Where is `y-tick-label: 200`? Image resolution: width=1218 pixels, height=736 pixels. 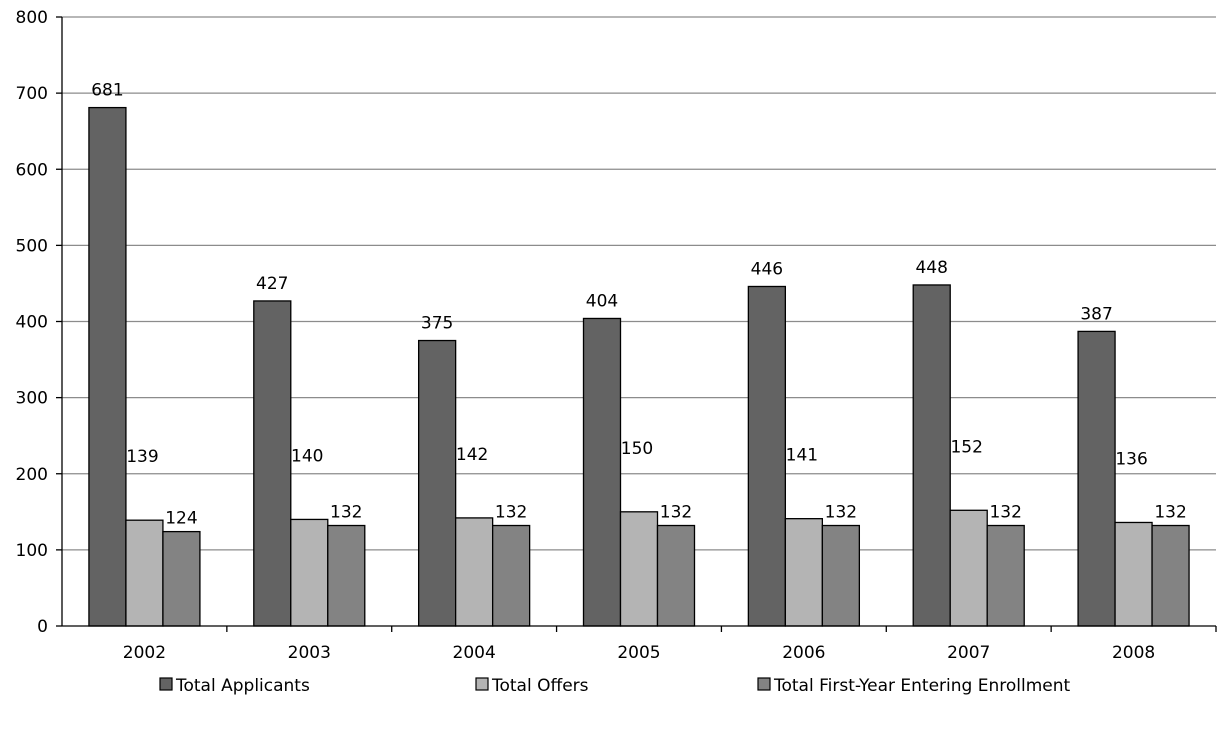 y-tick-label: 200 is located at coordinates (32, 475).